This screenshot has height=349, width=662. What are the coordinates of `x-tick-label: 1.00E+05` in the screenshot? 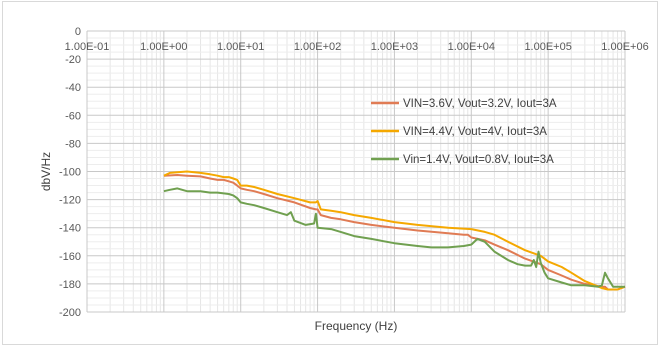 It's located at (547, 47).